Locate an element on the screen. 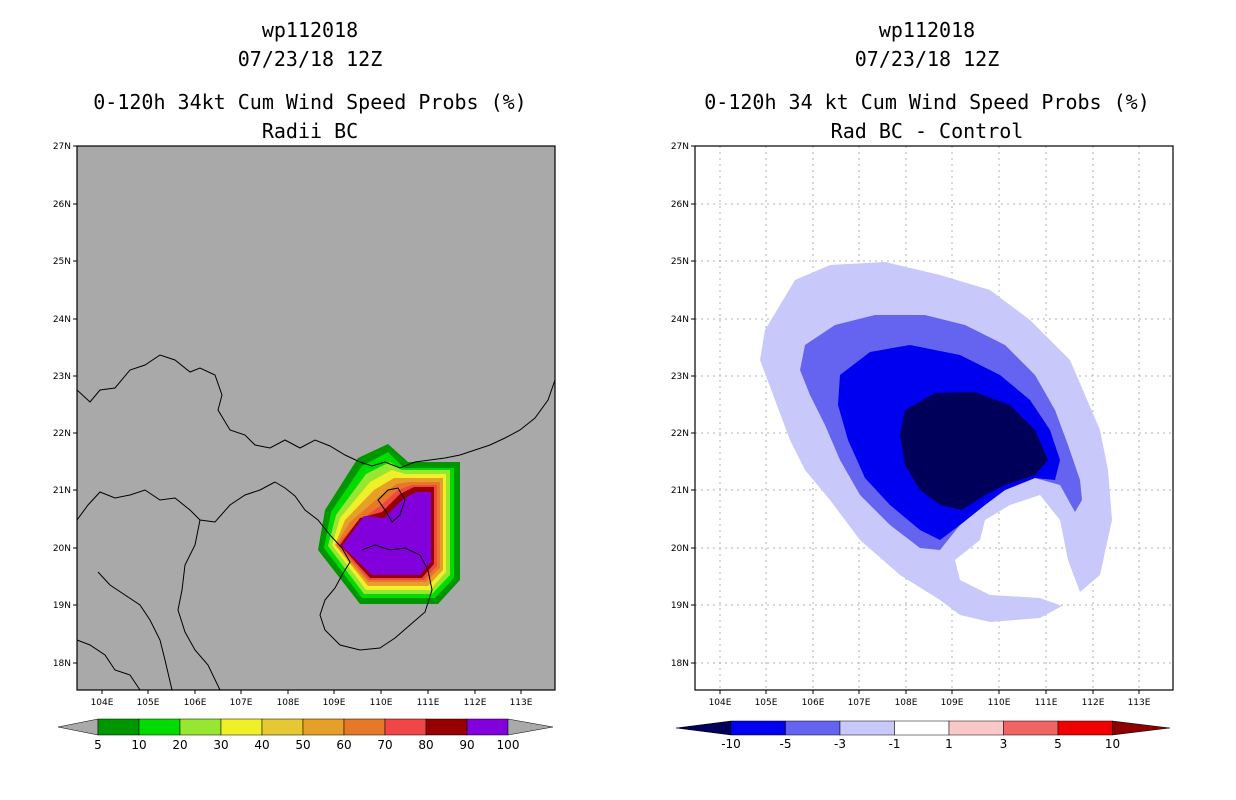 Image resolution: width=1236 pixels, height=800 pixels. right-title-storm: wp112018 is located at coordinates (927, 30).